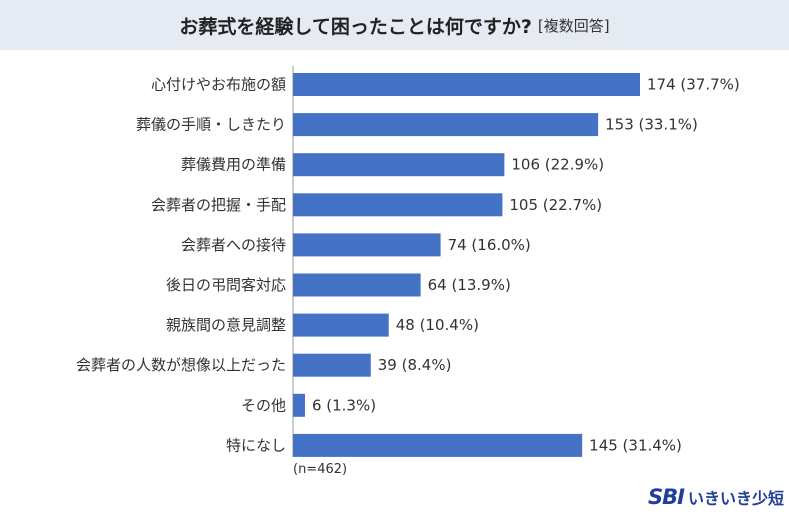  I want to click on sbi-logo: SBI いきいき少短, so click(716, 497).